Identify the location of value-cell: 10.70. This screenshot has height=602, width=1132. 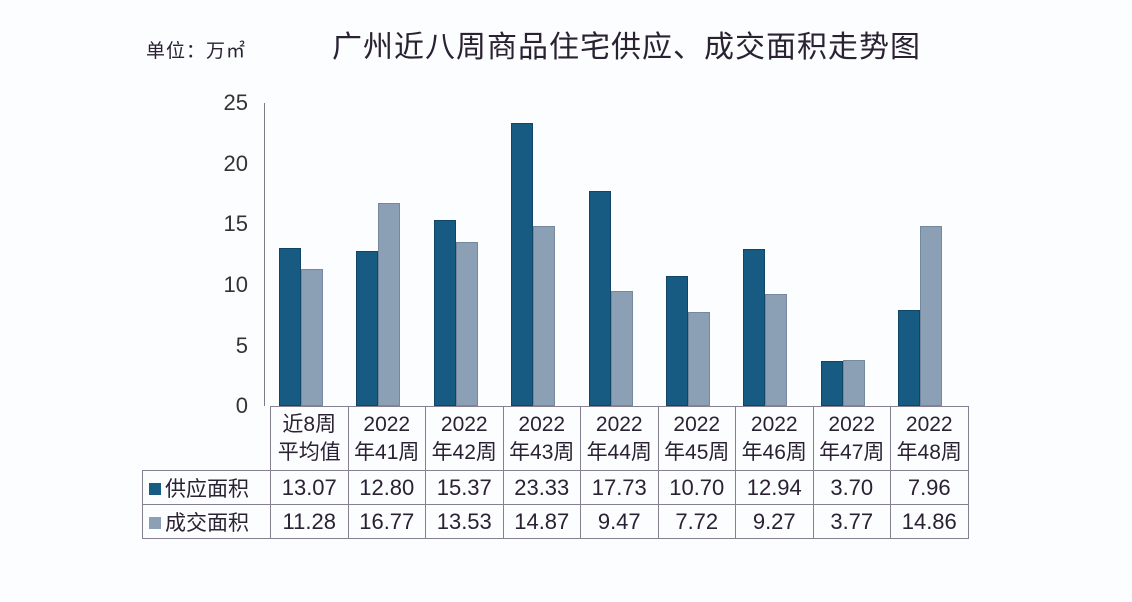
(696, 487).